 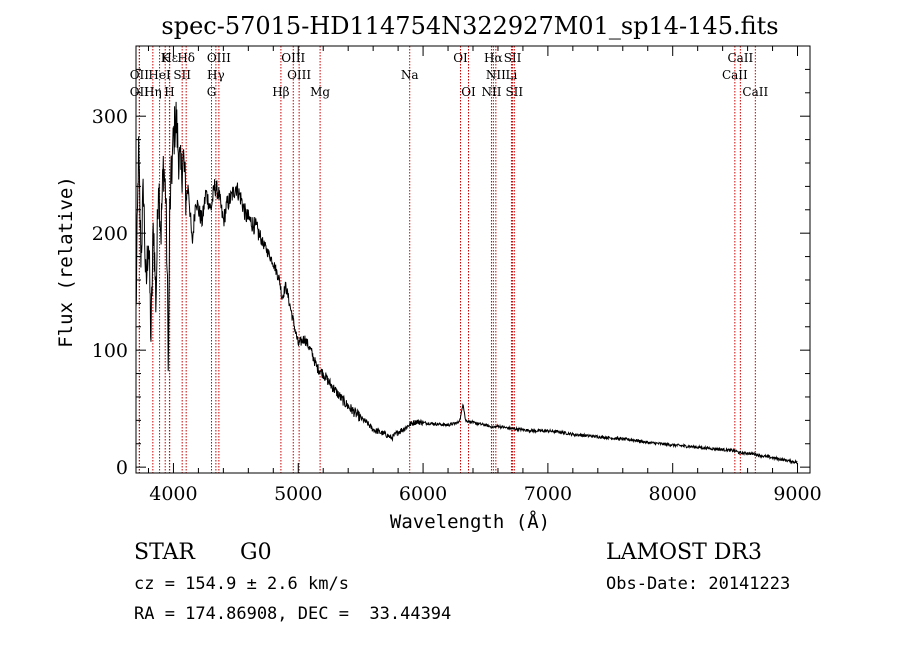 What do you see at coordinates (241, 584) in the screenshot?
I see `redshift-text: cz = 154.9 ± 2.6 km/s` at bounding box center [241, 584].